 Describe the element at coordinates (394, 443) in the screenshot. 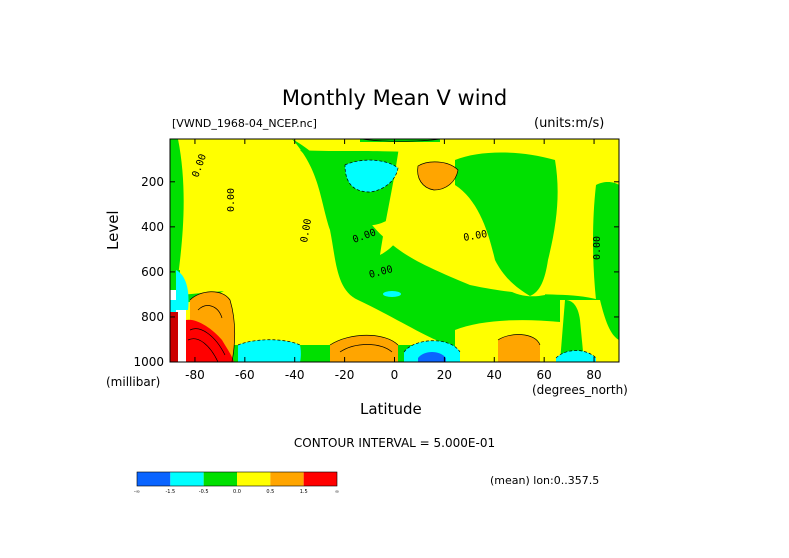

I see `contour-interval: CONTOUR INTERVAL = 5.000E-01` at that location.